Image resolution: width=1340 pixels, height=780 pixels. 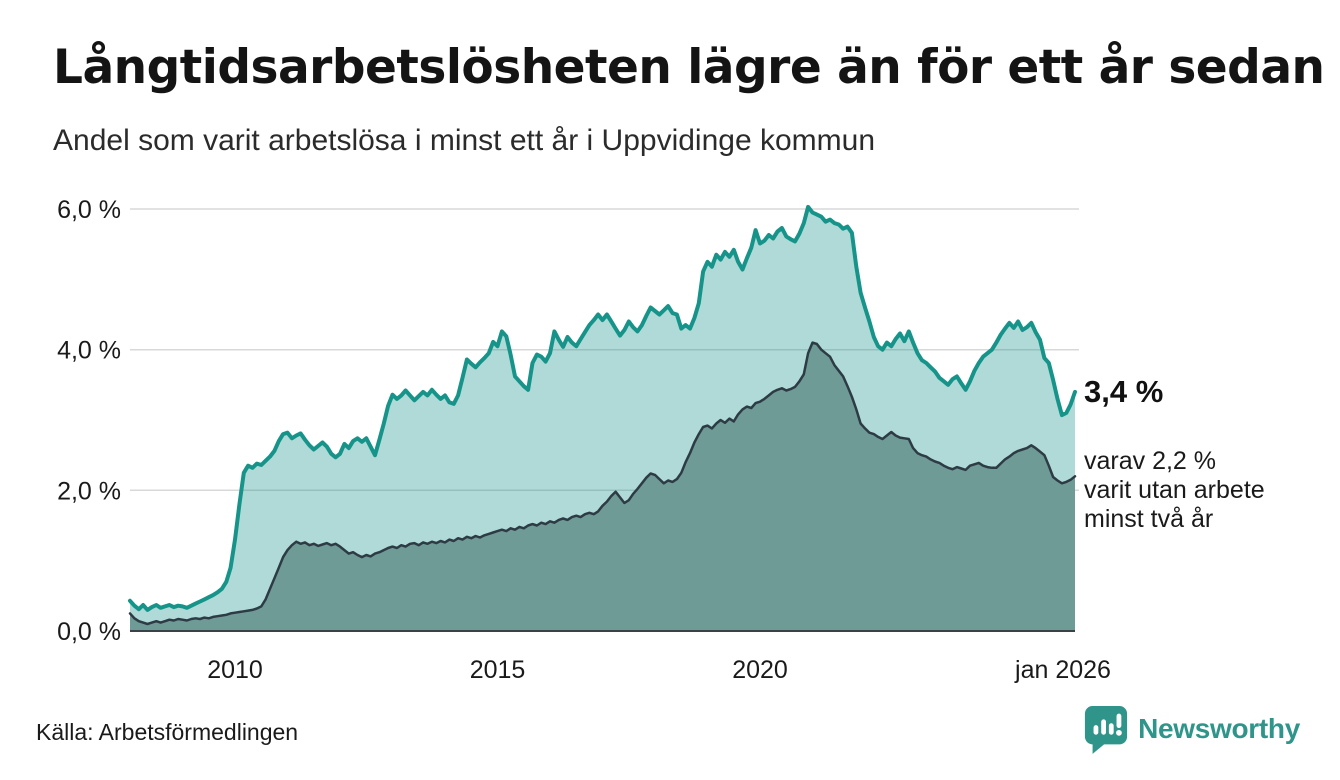 What do you see at coordinates (760, 670) in the screenshot?
I see `x-tick-label: 2020` at bounding box center [760, 670].